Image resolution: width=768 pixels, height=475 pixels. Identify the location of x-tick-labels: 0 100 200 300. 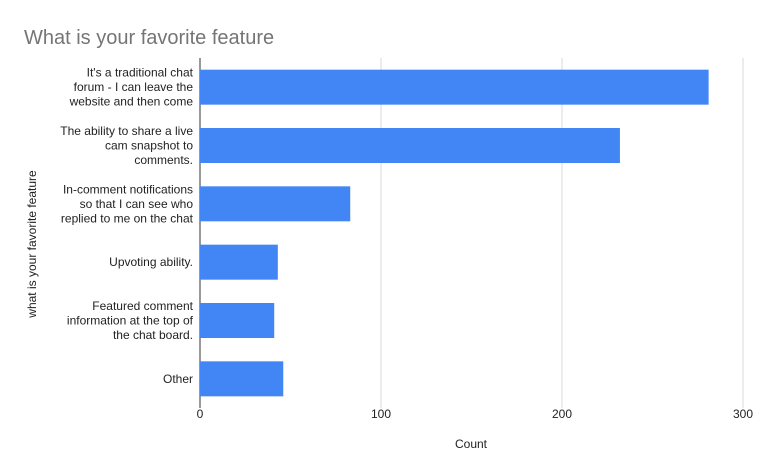
(475, 414).